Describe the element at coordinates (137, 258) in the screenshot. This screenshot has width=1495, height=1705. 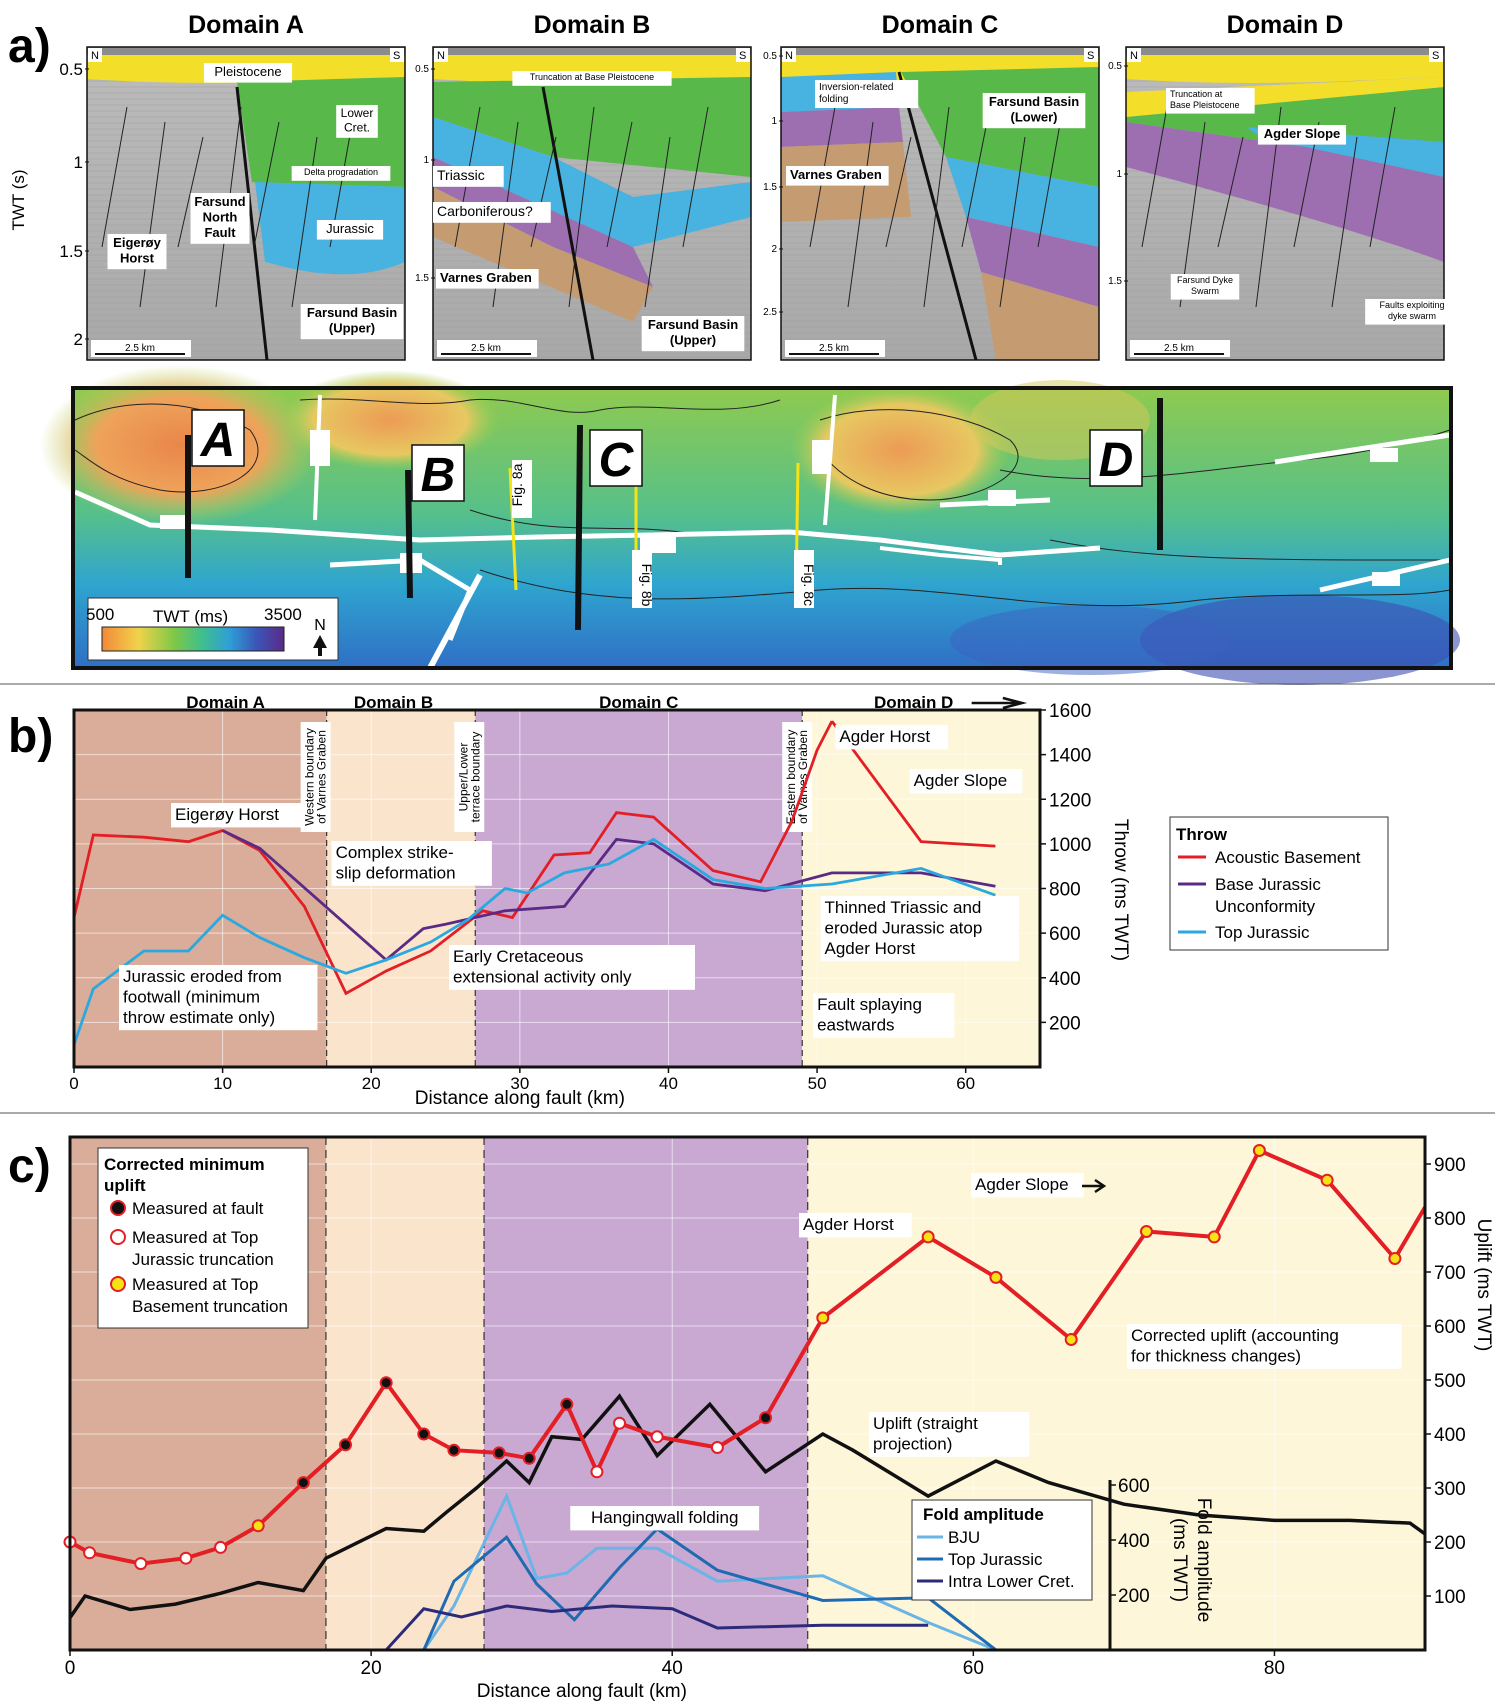
I see `section-label-a5-line: Horst` at that location.